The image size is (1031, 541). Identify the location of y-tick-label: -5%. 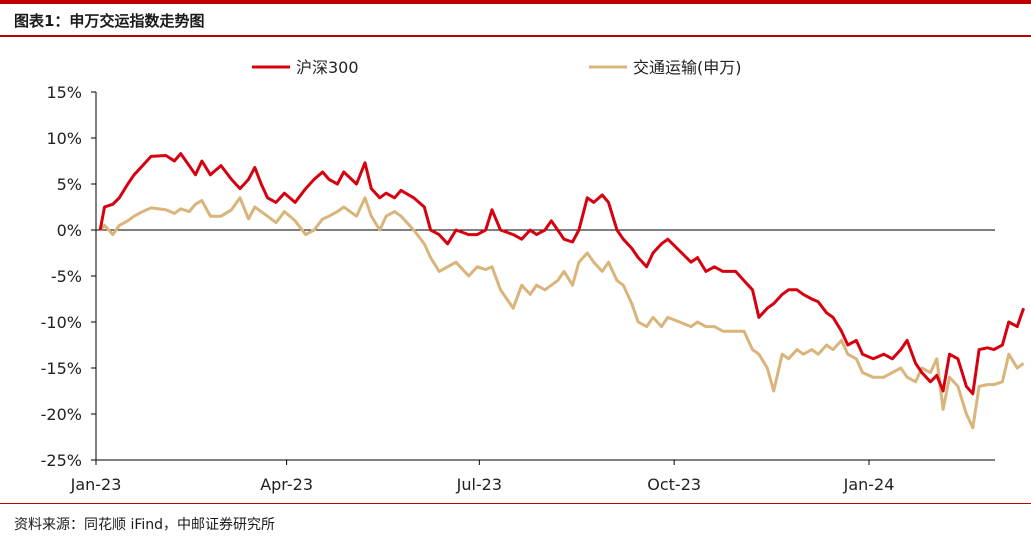
(66, 276).